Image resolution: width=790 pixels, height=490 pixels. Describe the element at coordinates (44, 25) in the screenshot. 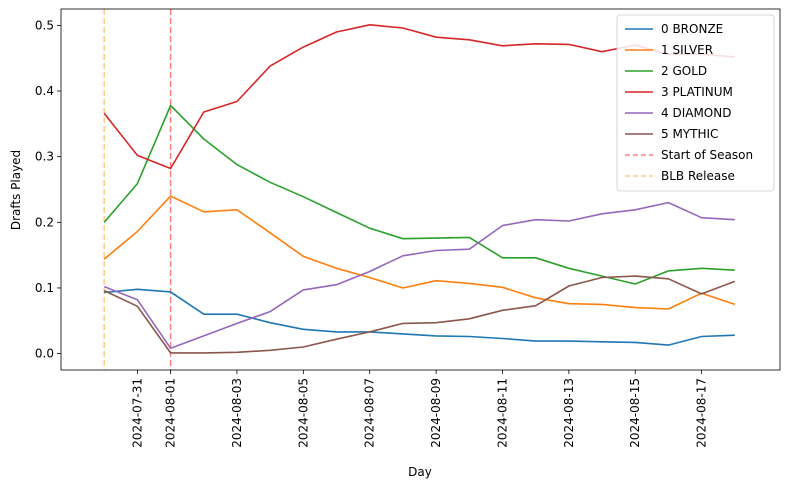

I see `y-tick-label: 0.5` at that location.